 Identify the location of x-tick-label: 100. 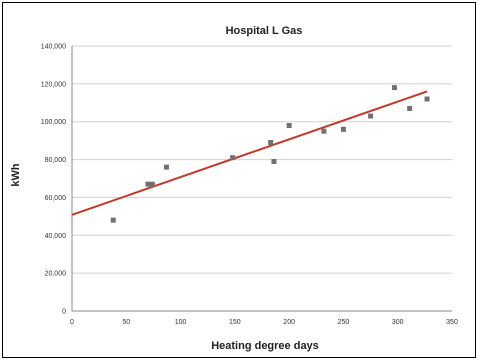
(181, 322).